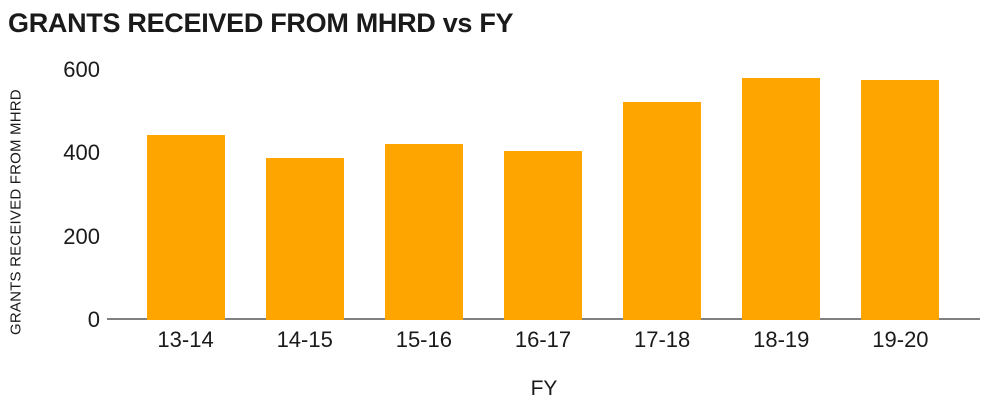  Describe the element at coordinates (261, 23) in the screenshot. I see `chart-title: GRANTS RECEIVED FROM MHRD vs FY` at that location.